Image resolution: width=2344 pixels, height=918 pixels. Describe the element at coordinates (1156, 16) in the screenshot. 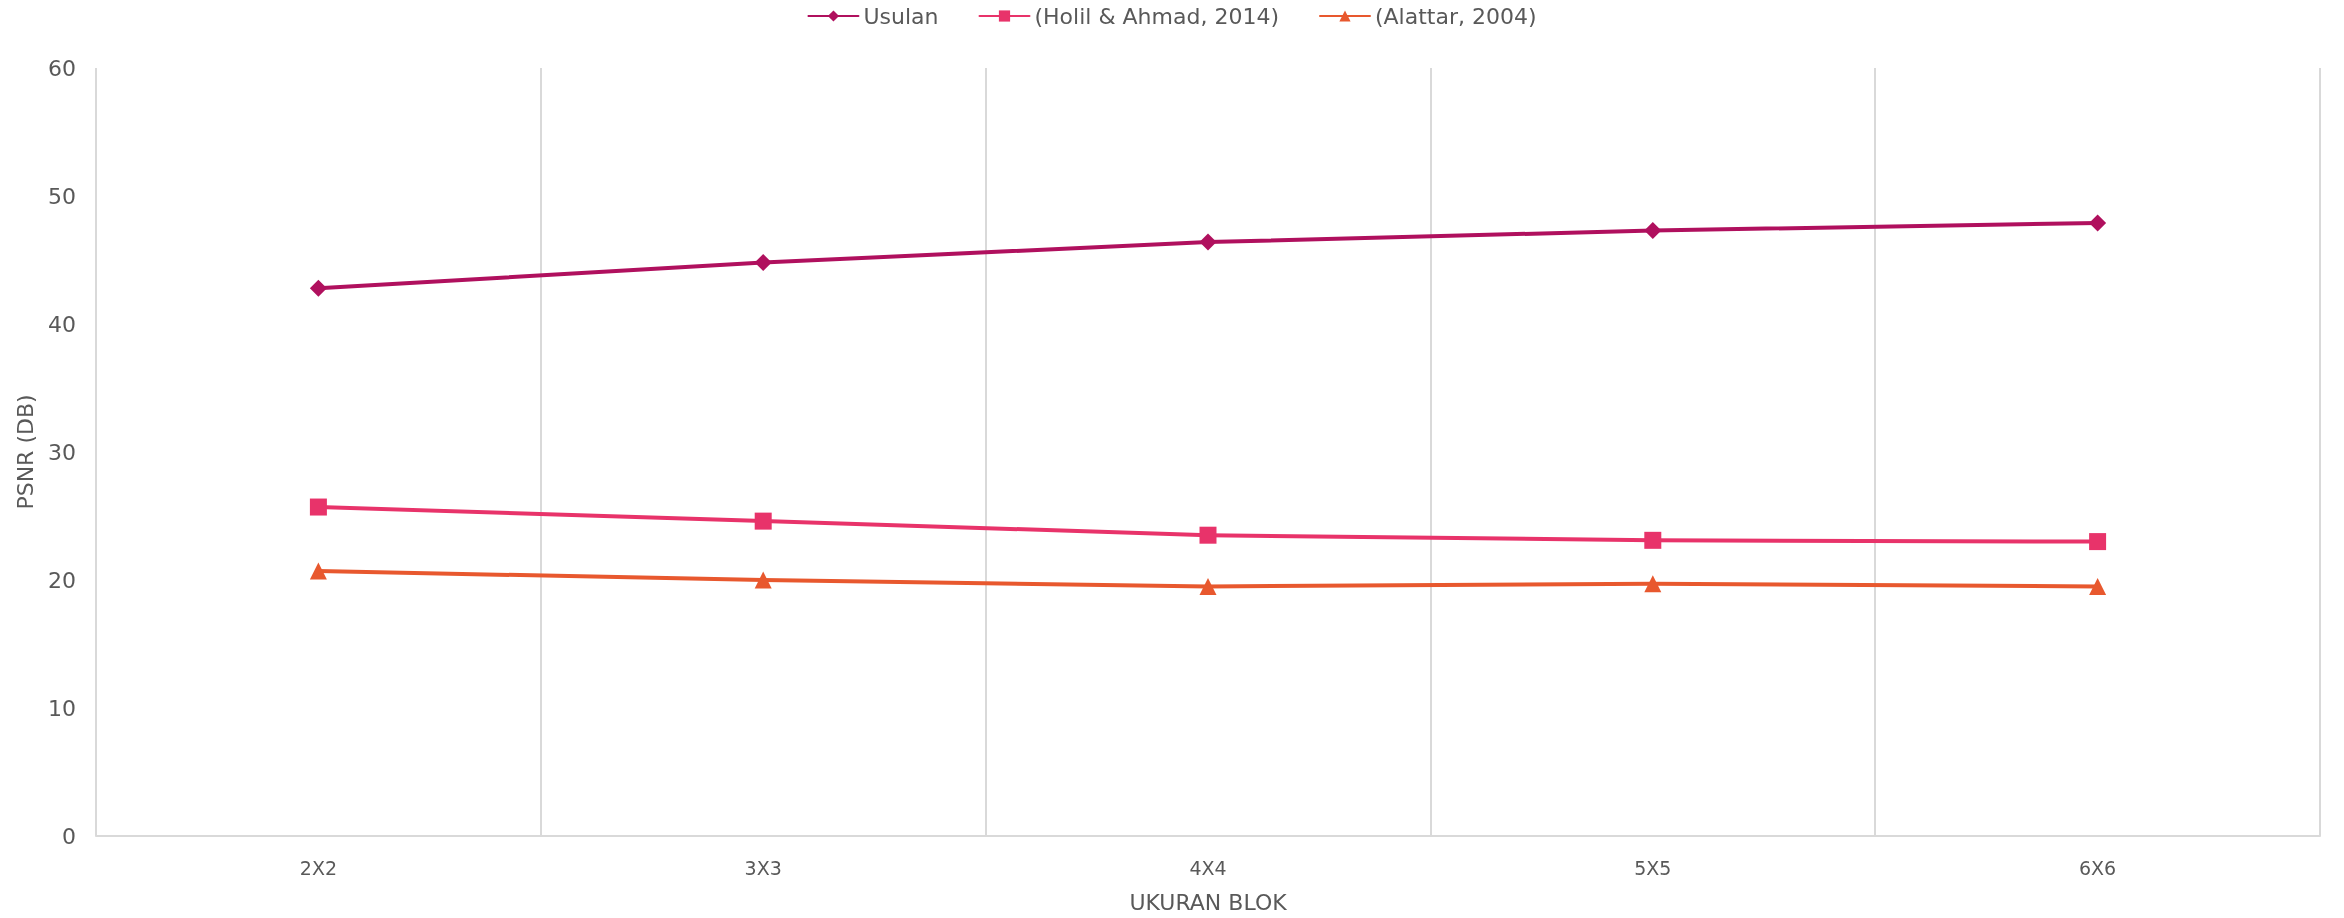

I see `legend-label: (Holil & Ahmad, 2014)` at that location.